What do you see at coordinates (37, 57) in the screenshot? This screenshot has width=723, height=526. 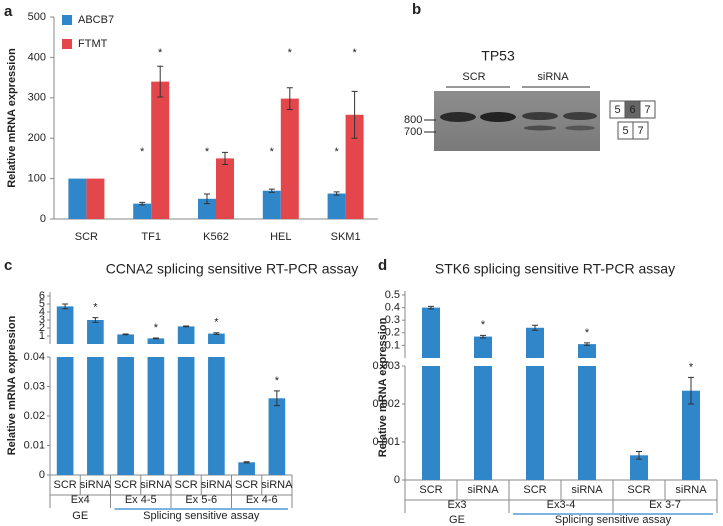 I see `y-tick-label: 400` at bounding box center [37, 57].